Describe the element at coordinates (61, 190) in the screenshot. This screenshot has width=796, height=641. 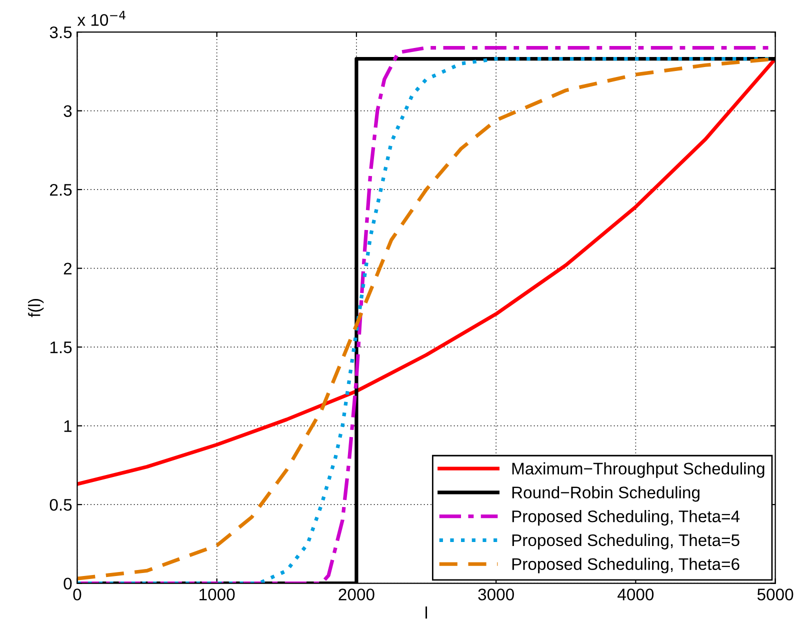
I see `y-tick-label: 2.5` at that location.